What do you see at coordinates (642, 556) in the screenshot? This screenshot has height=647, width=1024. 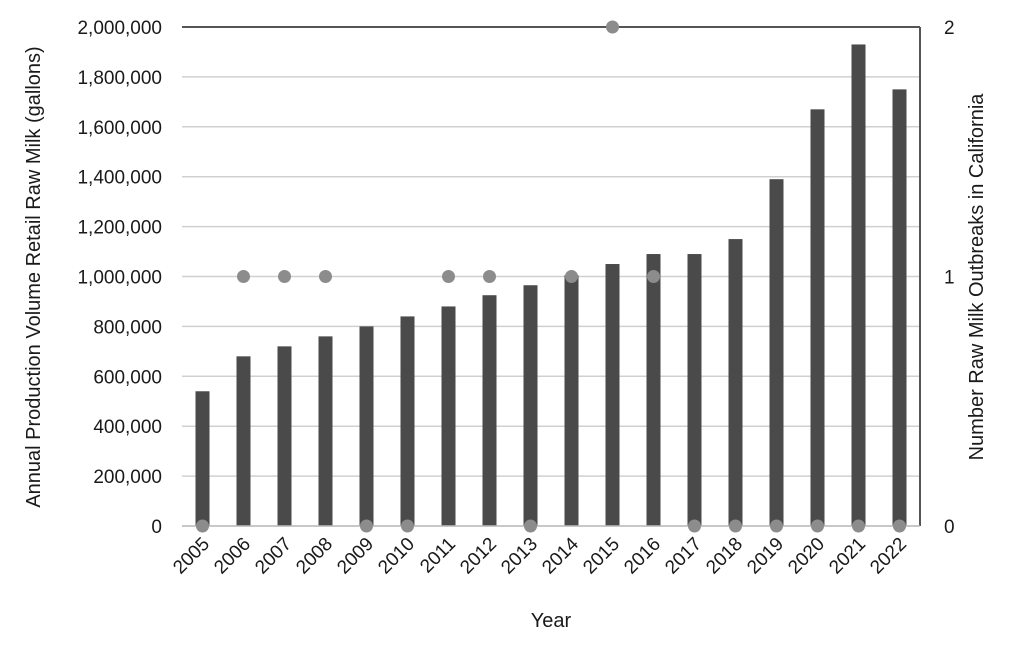 I see `x-tick-label: 2016` at bounding box center [642, 556].